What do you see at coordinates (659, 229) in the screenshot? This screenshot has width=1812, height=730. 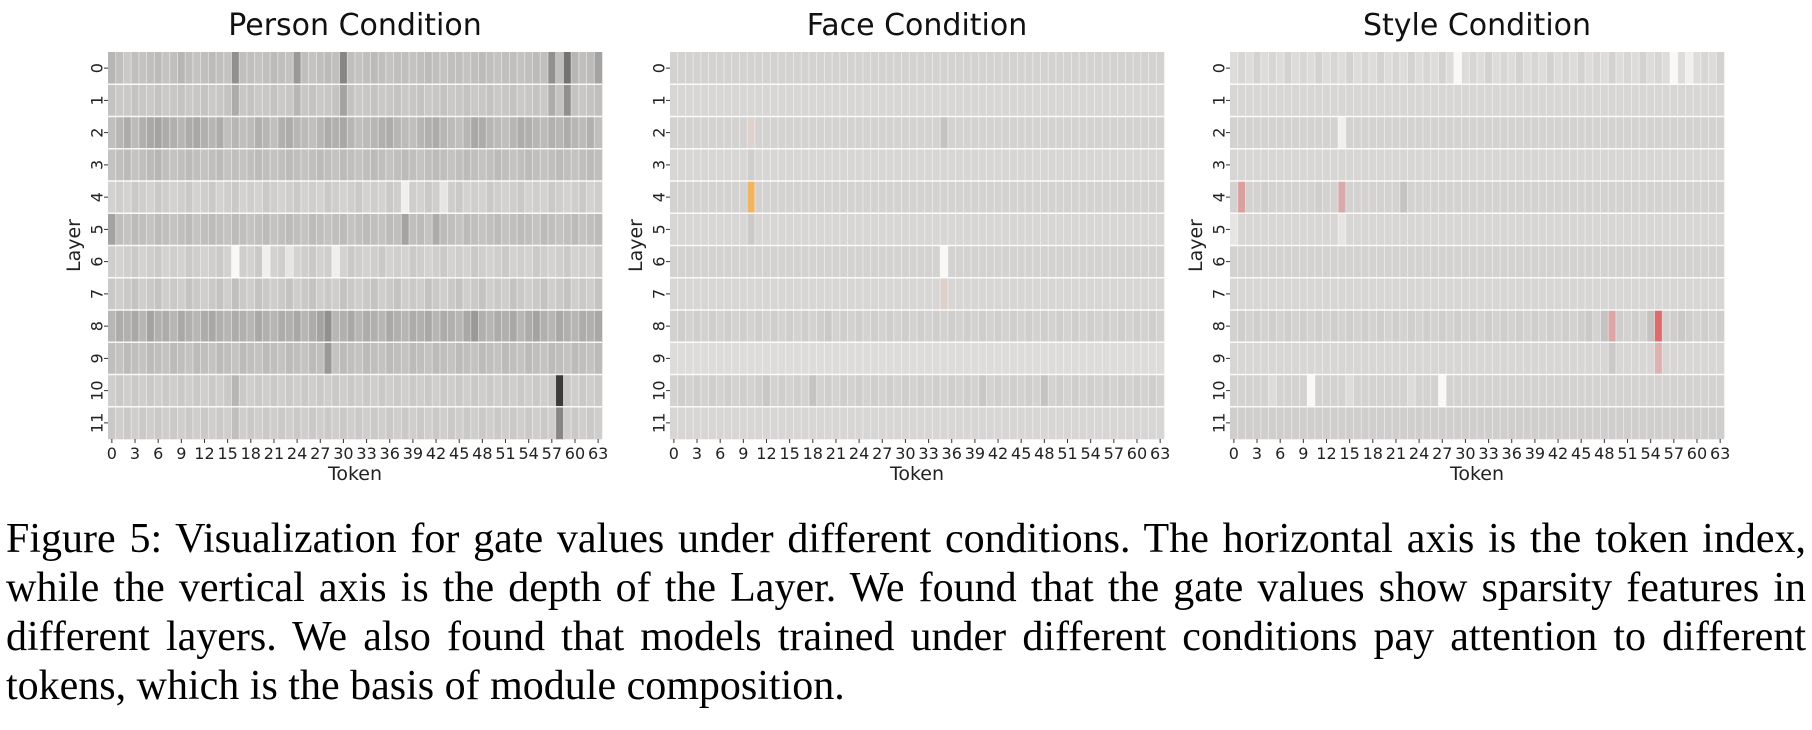 I see `y-tick-label: 5` at bounding box center [659, 229].